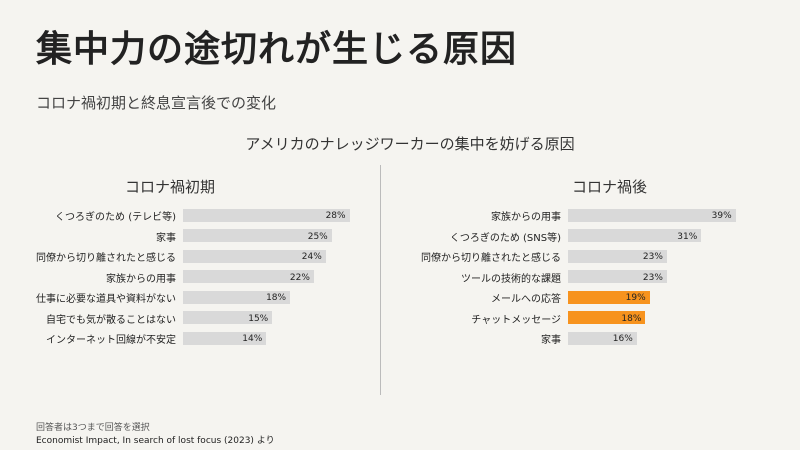 This screenshot has height=450, width=800. Describe the element at coordinates (335, 216) in the screenshot. I see `data-label: 28%` at that location.